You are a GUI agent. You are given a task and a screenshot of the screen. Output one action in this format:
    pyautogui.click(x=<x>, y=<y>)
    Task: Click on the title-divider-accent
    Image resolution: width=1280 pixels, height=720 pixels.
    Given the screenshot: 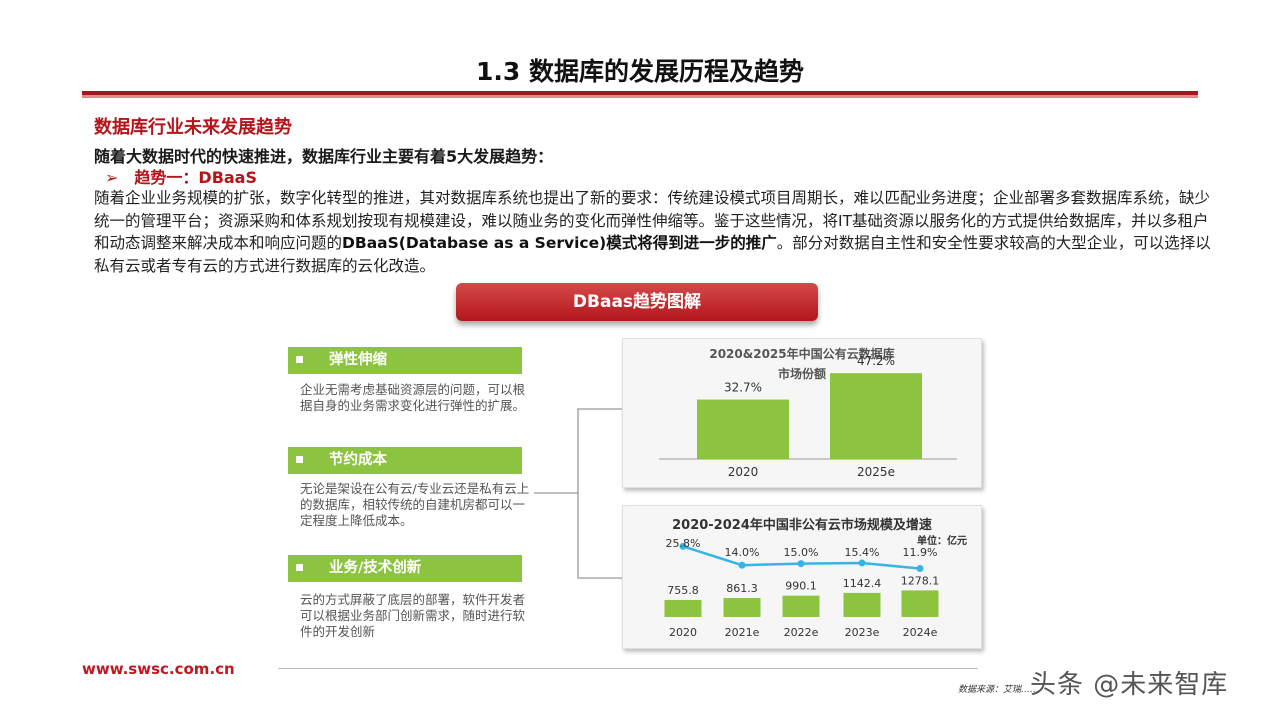 What is the action you would take?
    pyautogui.click(x=640, y=96)
    